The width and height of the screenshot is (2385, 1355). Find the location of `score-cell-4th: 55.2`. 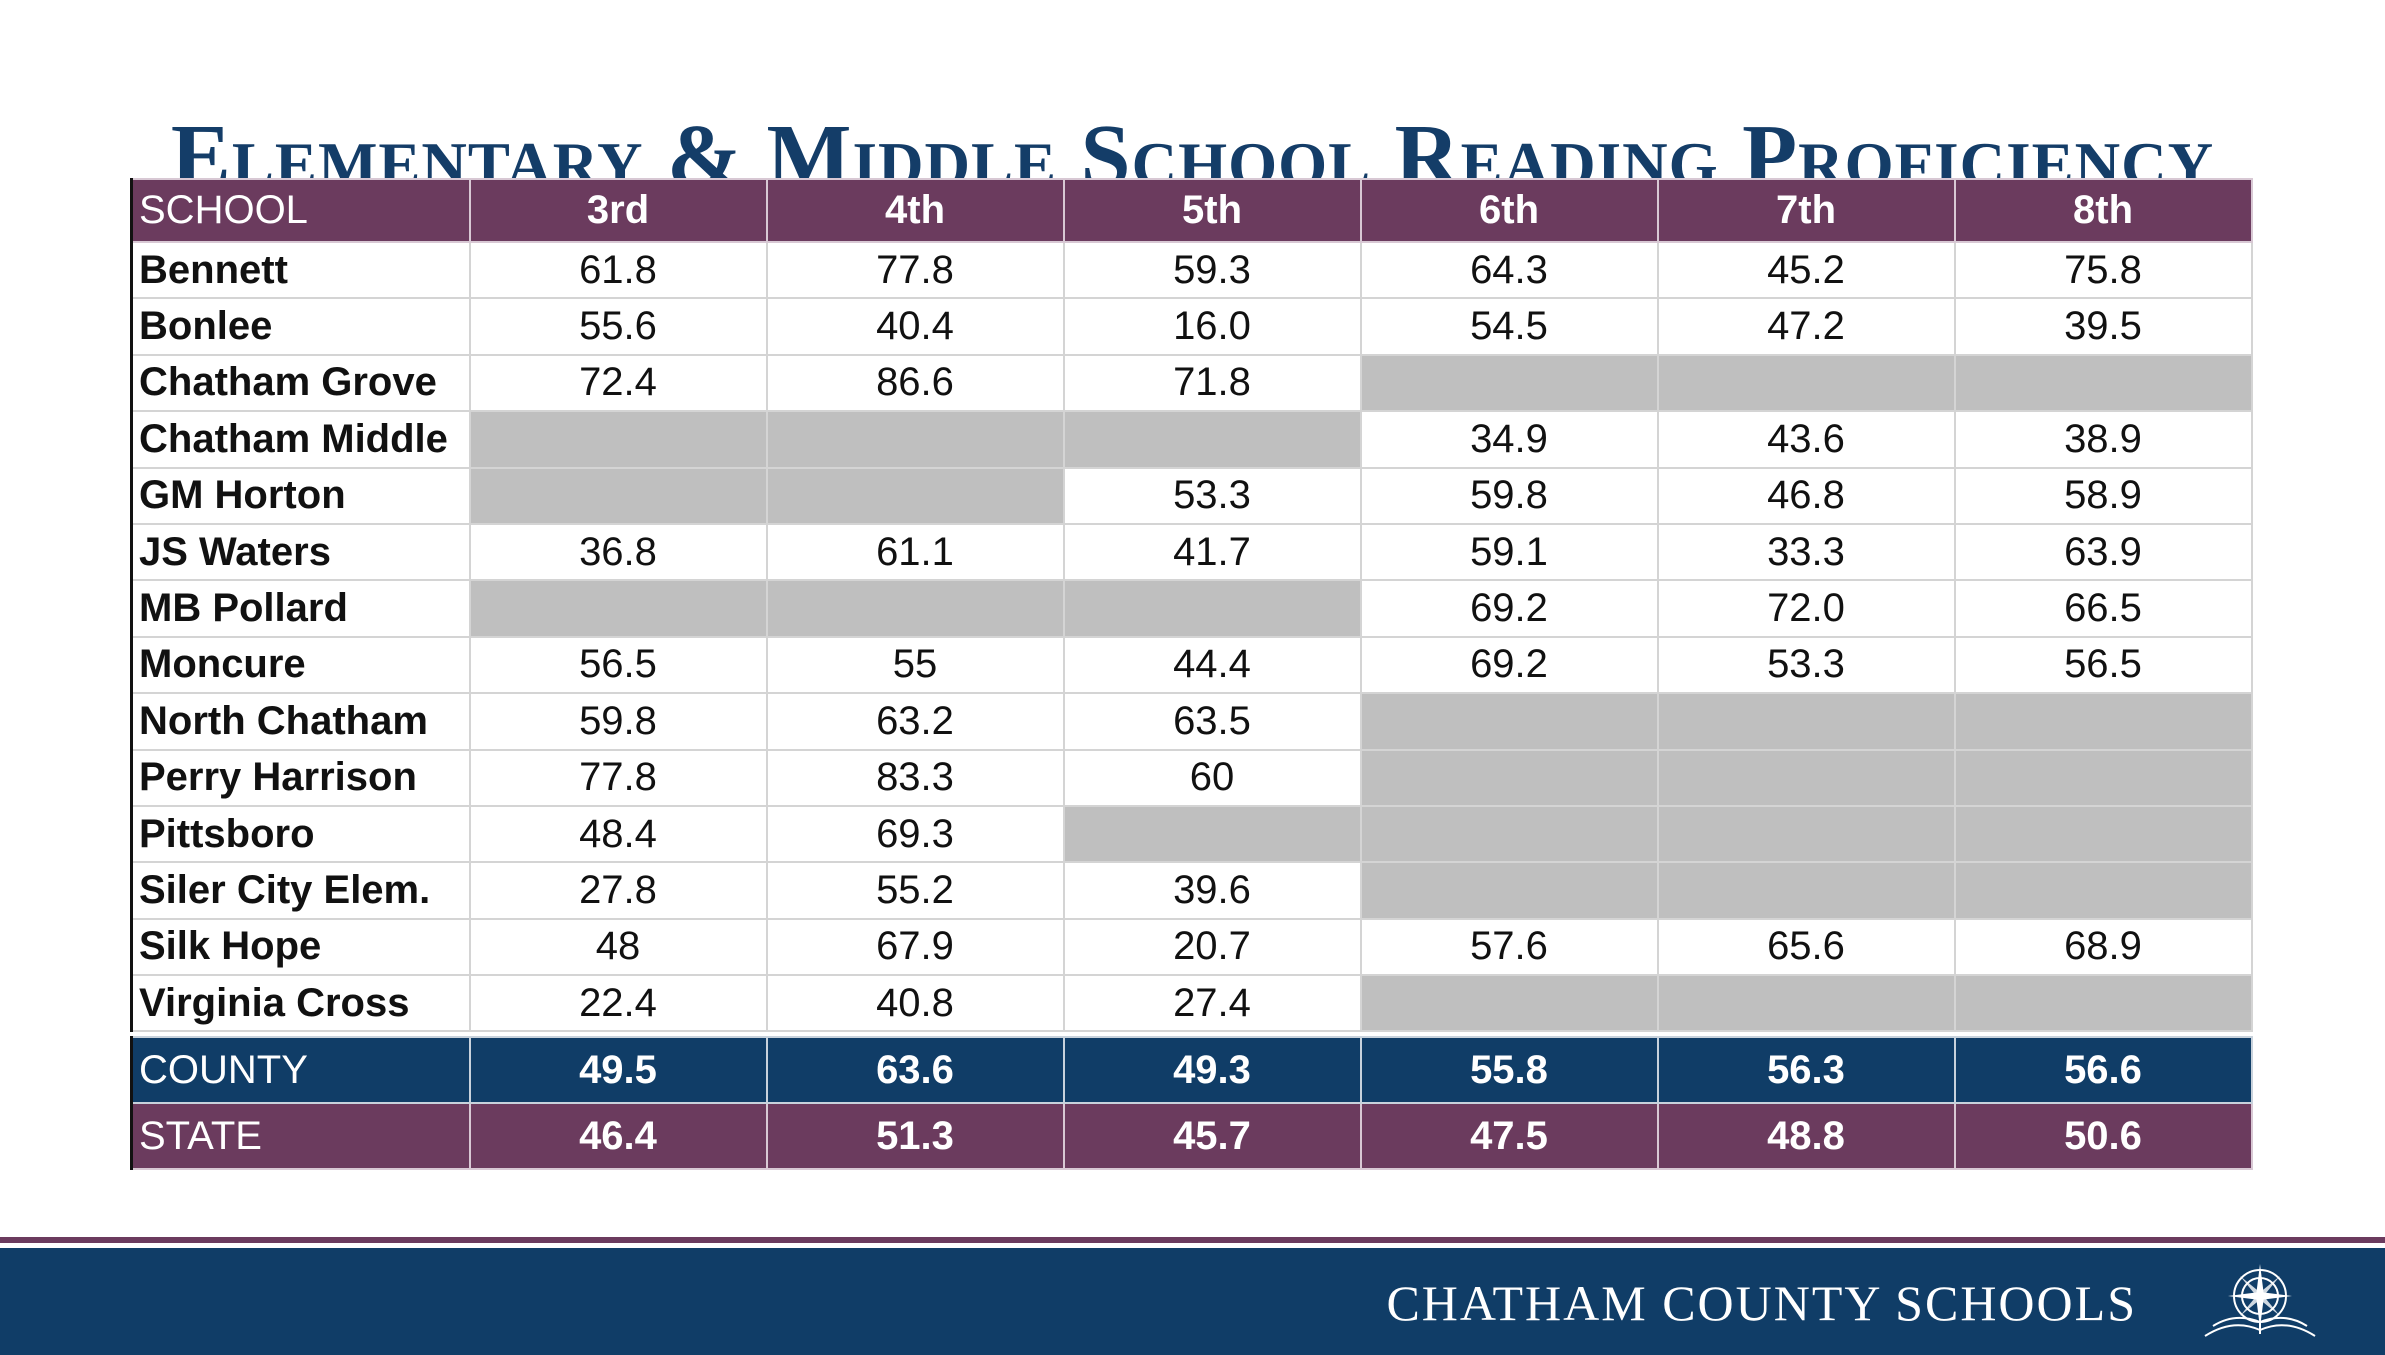

score-cell-4th: 55.2 is located at coordinates (915, 890).